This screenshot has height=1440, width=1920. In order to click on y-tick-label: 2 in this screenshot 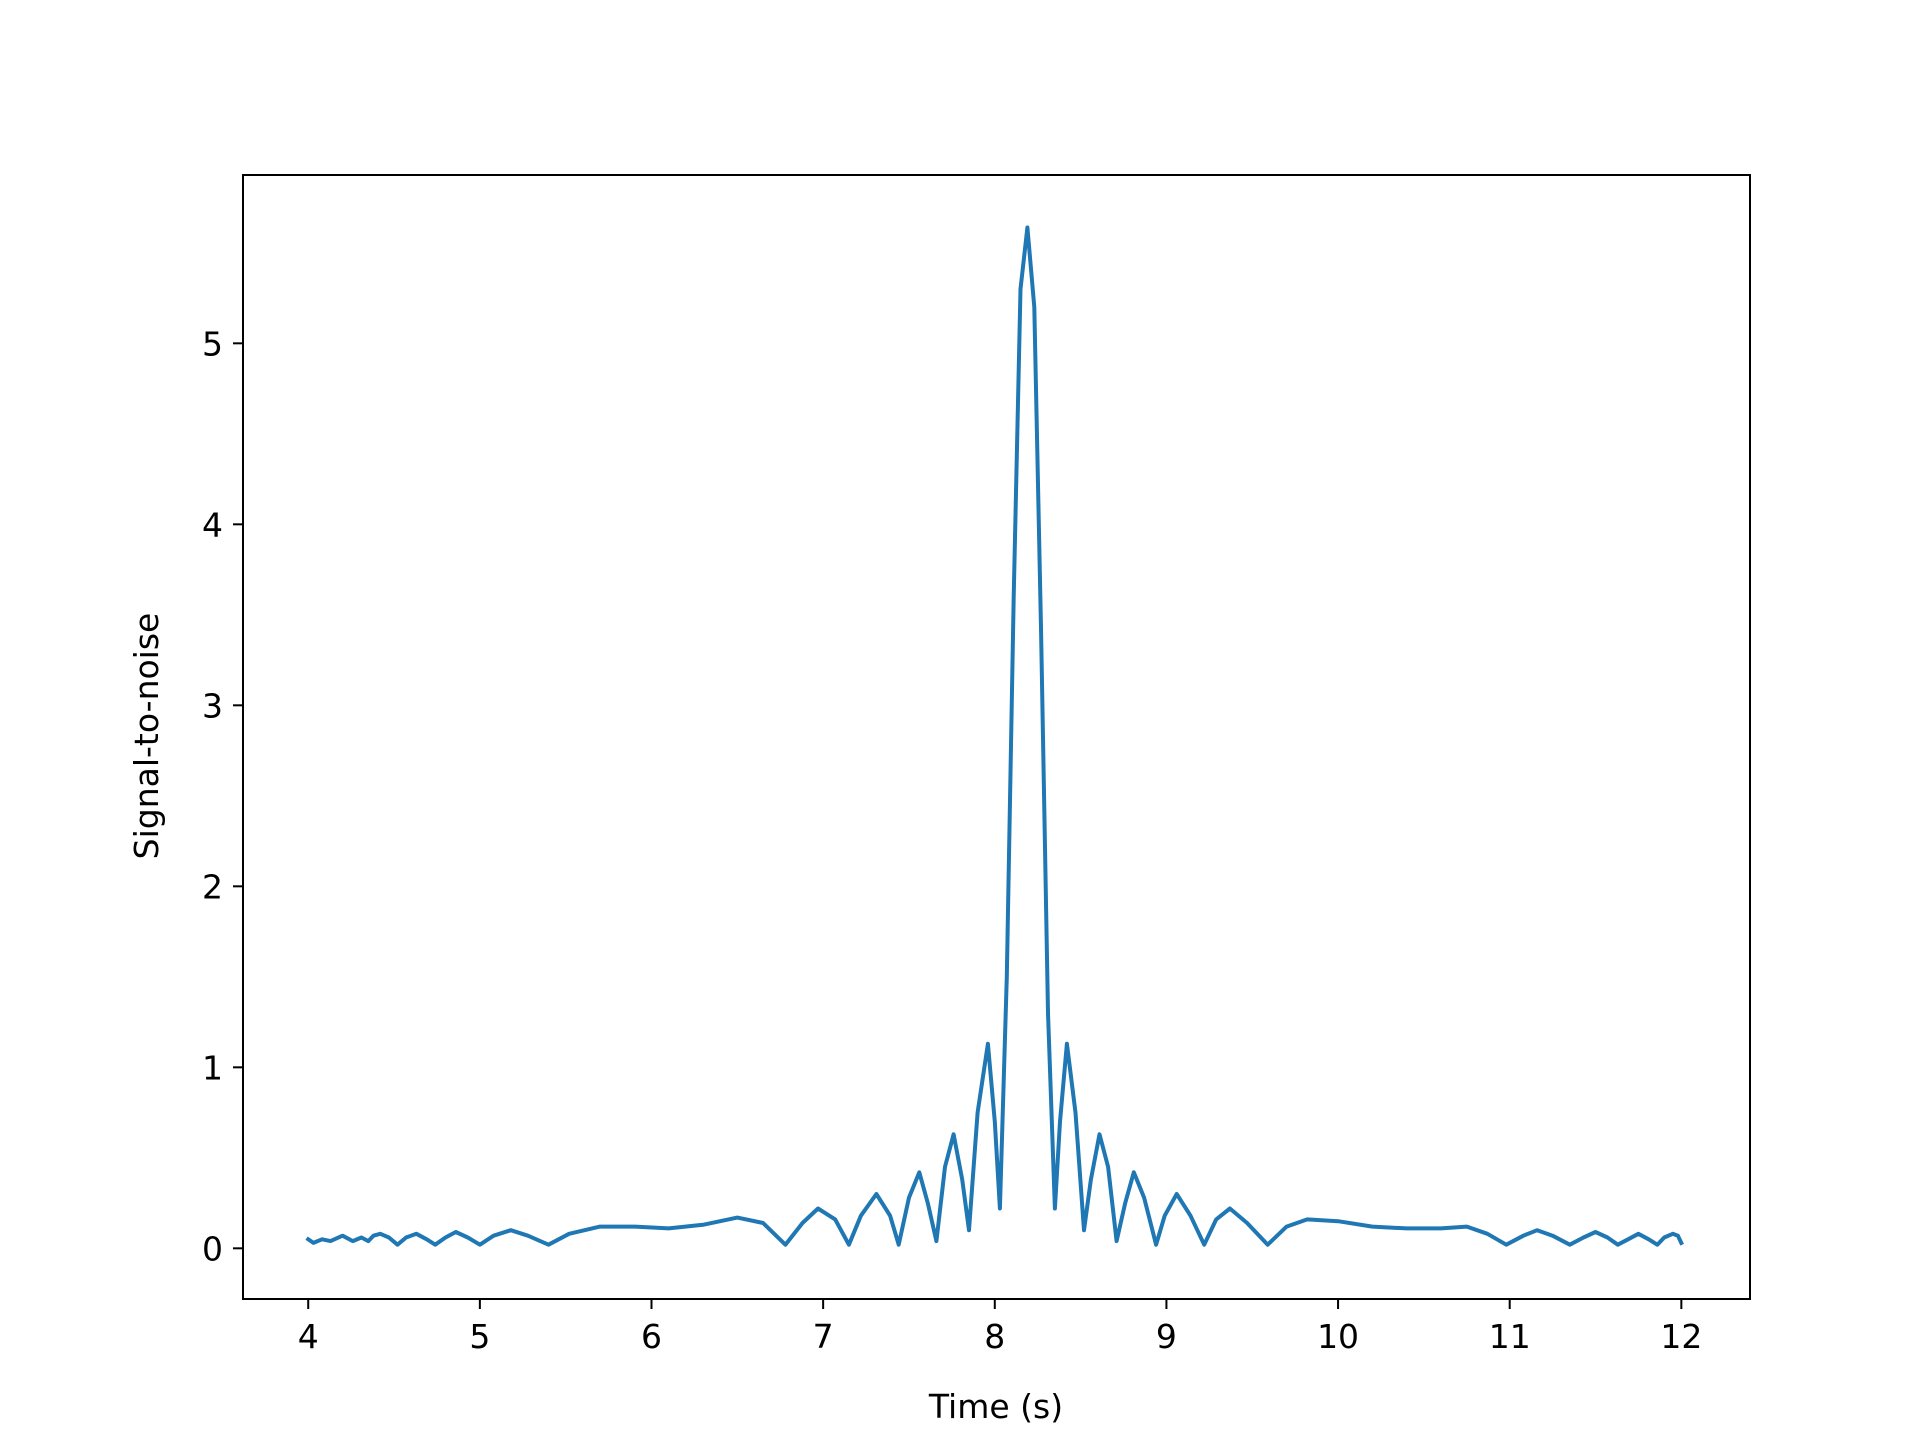, I will do `click(212, 886)`.